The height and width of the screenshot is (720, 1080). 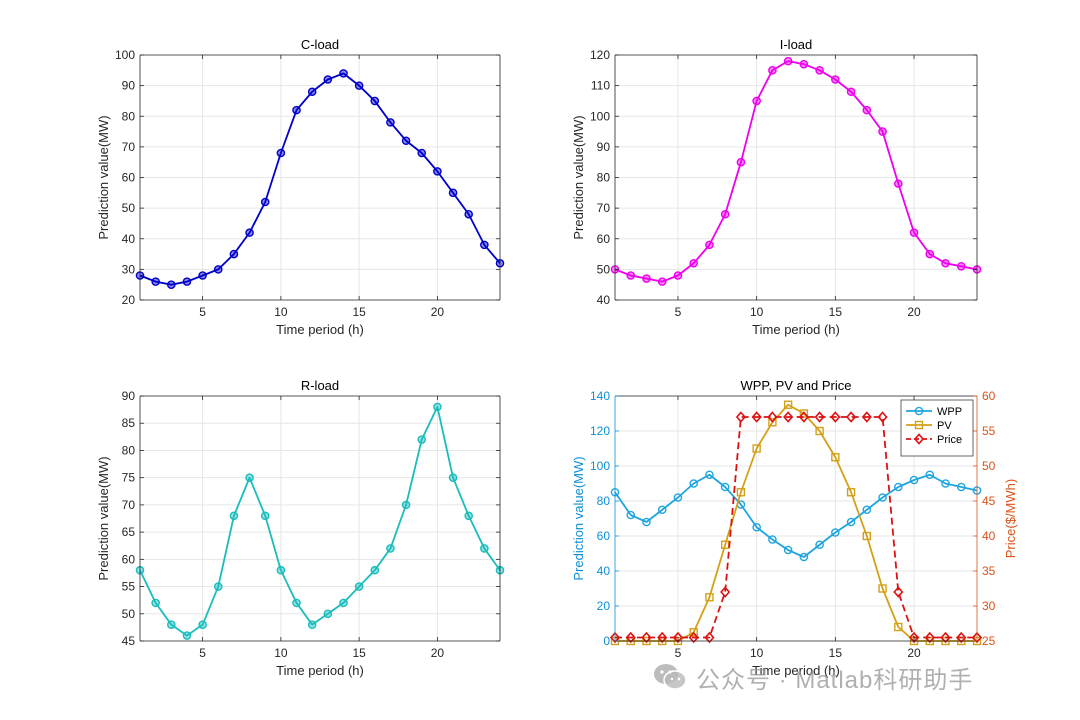 I want to click on chart-3-x-tick-label: 20, so click(x=438, y=653).